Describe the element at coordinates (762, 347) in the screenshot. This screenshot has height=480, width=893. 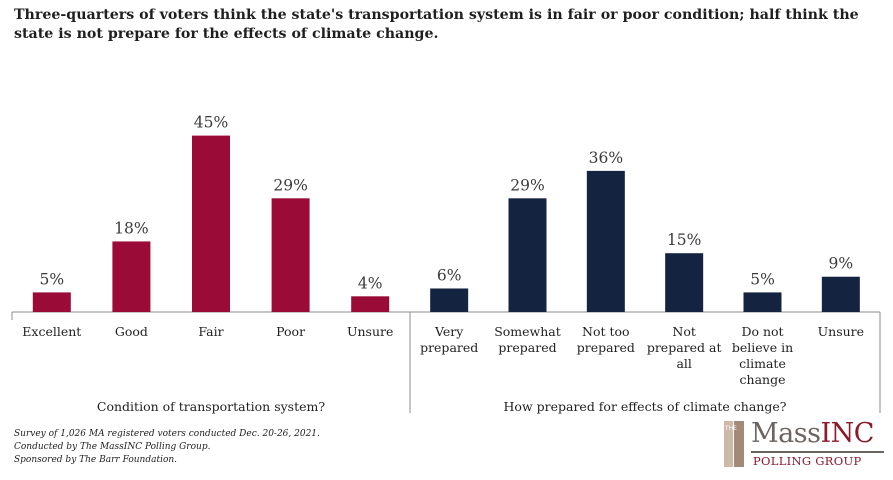
I see `category-label: believe in` at that location.